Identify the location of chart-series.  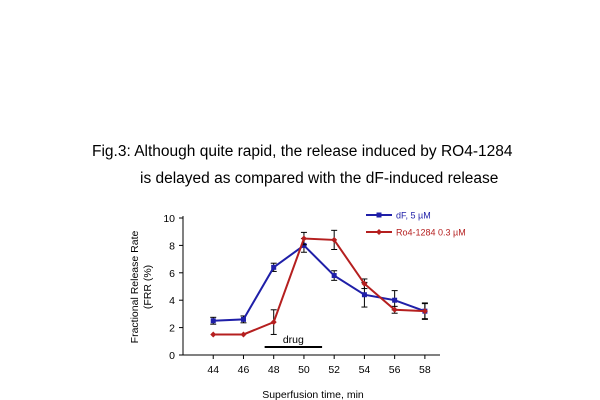
(319, 283).